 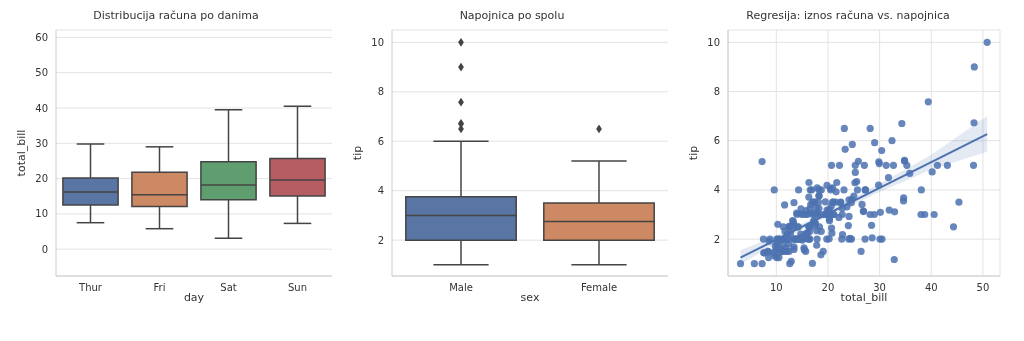 What do you see at coordinates (530, 297) in the screenshot?
I see `x-axis-title: sex` at bounding box center [530, 297].